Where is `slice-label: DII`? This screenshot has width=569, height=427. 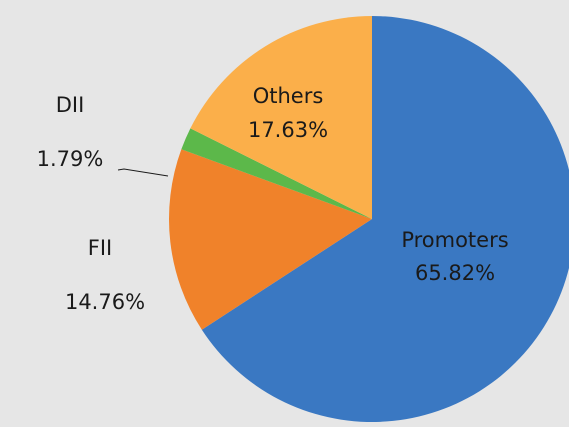
slice-label: DII is located at coordinates (70, 105).